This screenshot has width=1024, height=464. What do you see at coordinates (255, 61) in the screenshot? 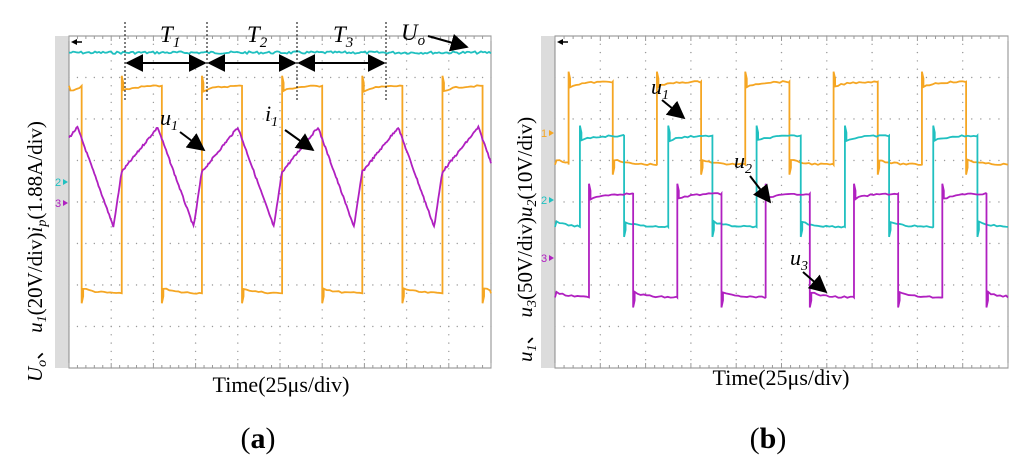
I see `panel-a-period-markers` at bounding box center [255, 61].